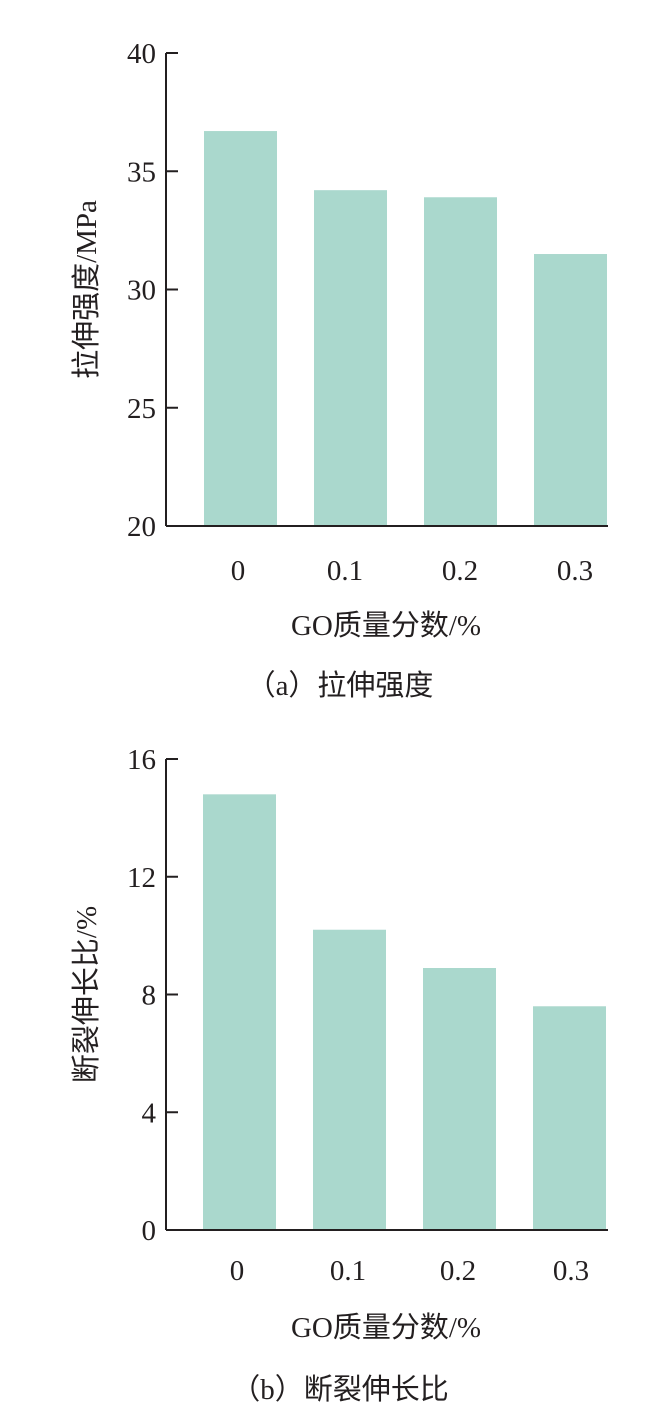  Describe the element at coordinates (149, 996) in the screenshot. I see `y-tick-label: 8` at that location.